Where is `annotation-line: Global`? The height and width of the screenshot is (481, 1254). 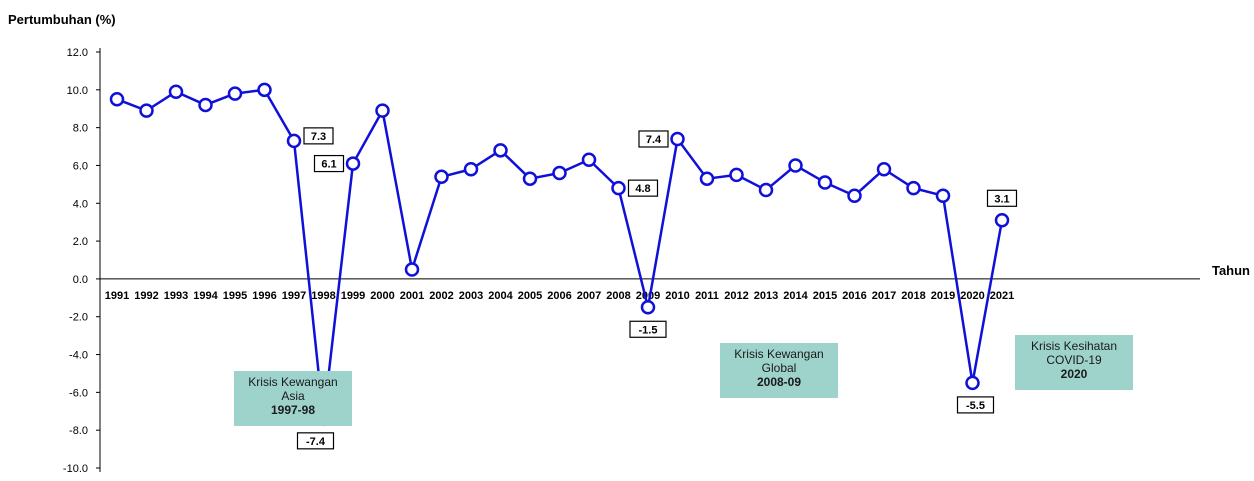 annotation-line: Global is located at coordinates (779, 368).